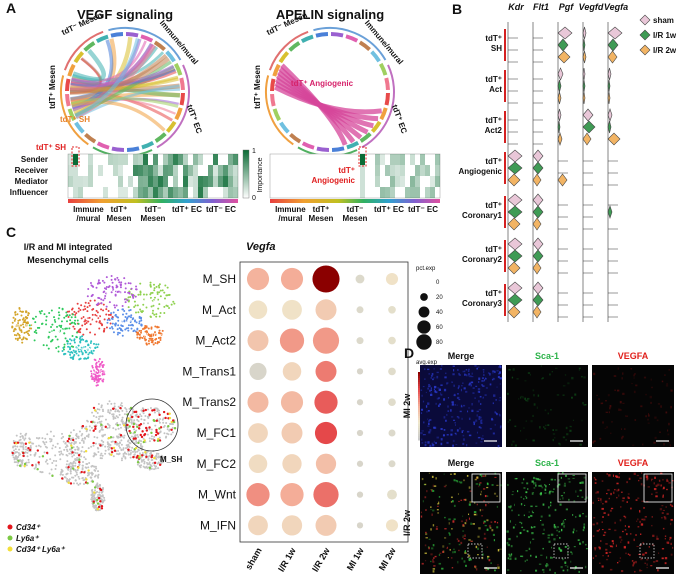 This screenshot has width=676, height=577. Describe the element at coordinates (663, 20) in the screenshot. I see `legend-label: sham` at that location.